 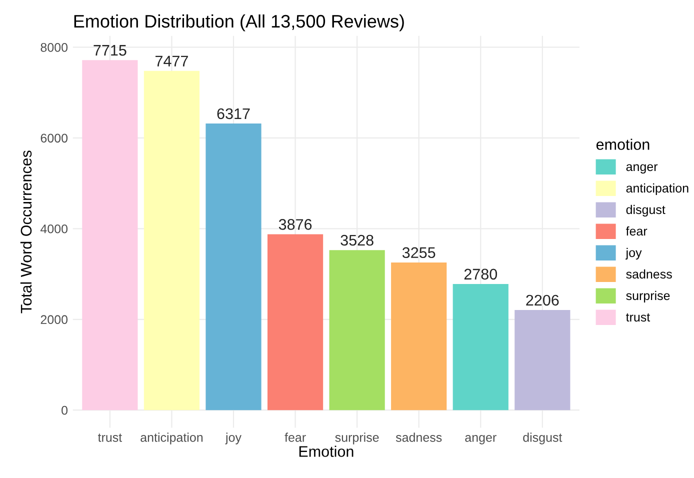 What do you see at coordinates (649, 274) in the screenshot?
I see `legend-label: sadness` at bounding box center [649, 274].